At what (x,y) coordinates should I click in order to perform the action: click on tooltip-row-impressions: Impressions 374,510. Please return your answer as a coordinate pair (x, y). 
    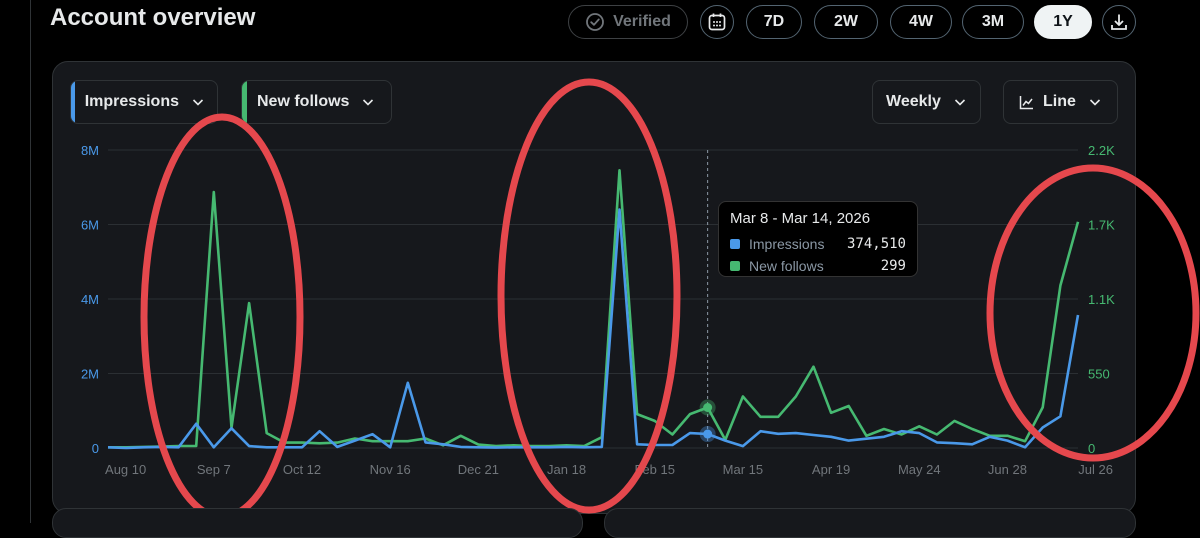
    Looking at the image, I should click on (818, 244).